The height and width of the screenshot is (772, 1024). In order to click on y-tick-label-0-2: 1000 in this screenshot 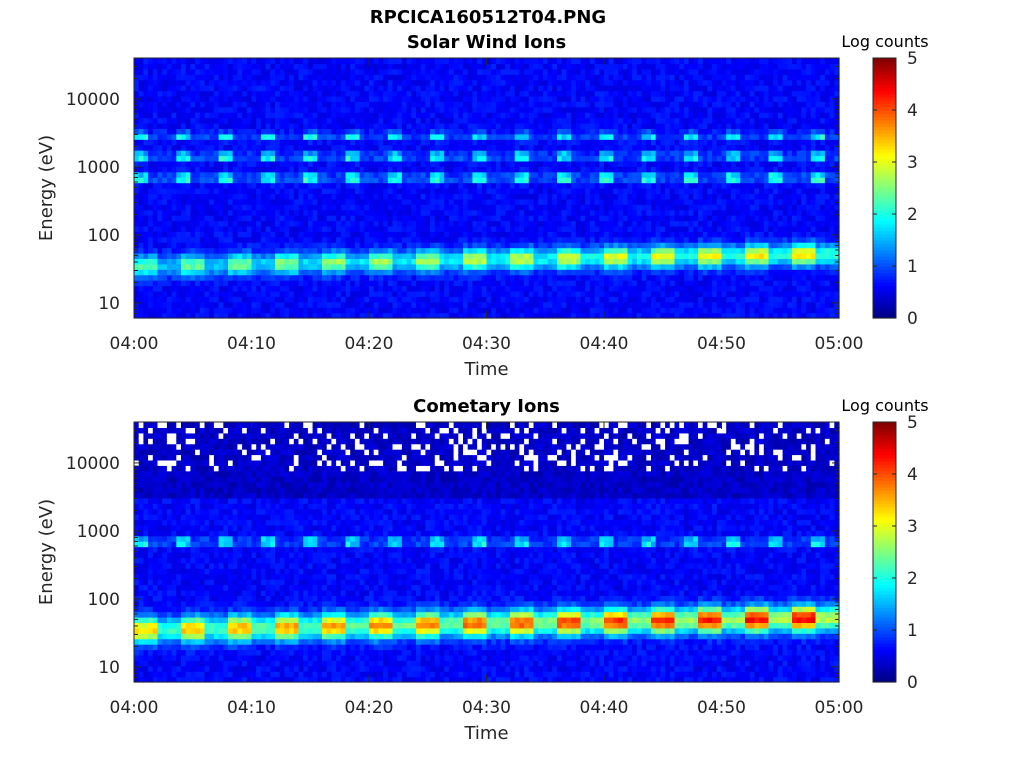, I will do `click(98, 168)`.